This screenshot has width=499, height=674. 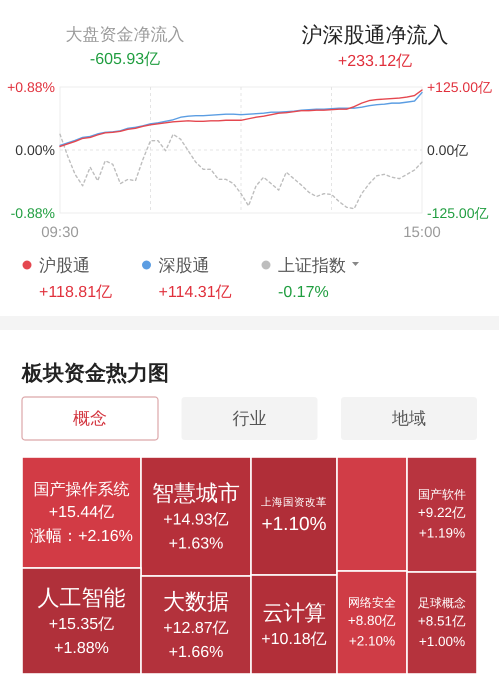 What do you see at coordinates (31, 87) in the screenshot?
I see `y-tick-label: +0.88%` at bounding box center [31, 87].